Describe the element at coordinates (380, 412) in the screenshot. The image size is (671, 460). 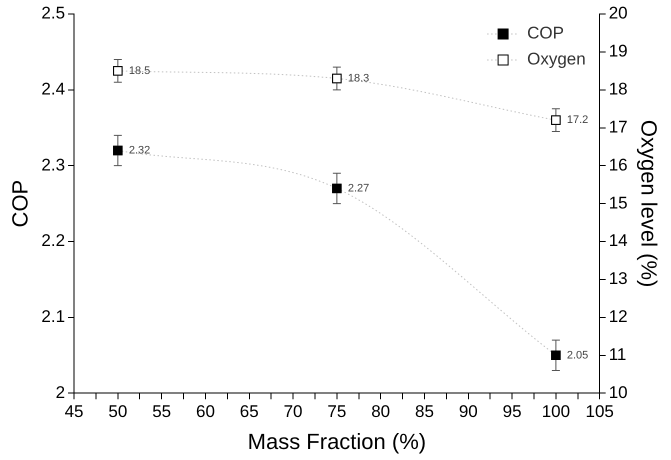
I see `x-tick-label: 80` at that location.